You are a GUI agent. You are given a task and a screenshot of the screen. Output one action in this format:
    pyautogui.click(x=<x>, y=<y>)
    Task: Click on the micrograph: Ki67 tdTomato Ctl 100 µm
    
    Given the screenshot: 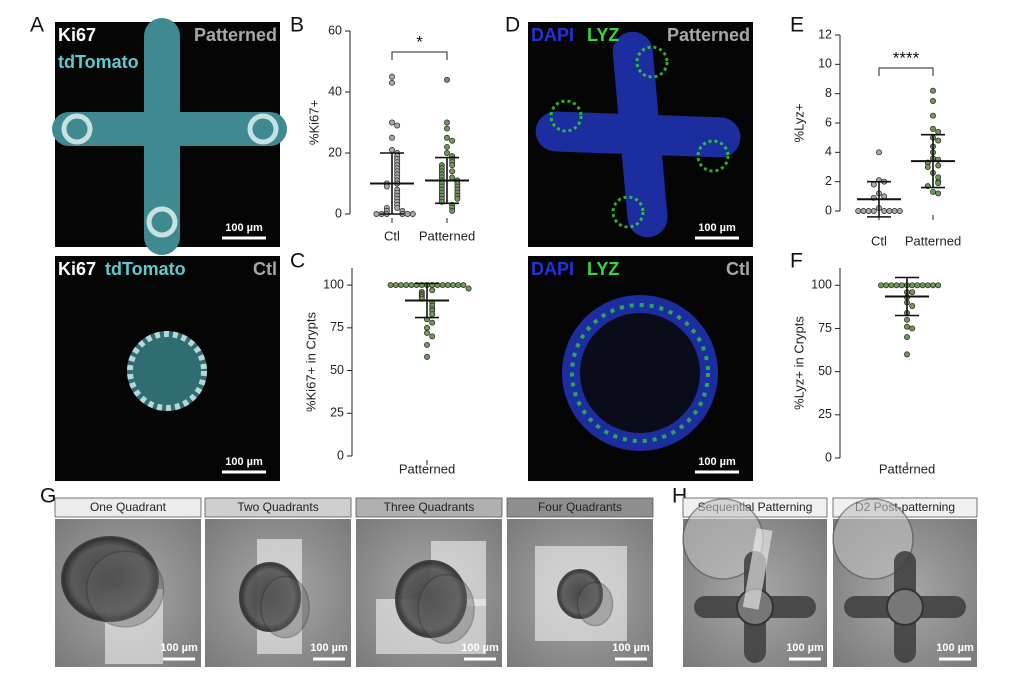 What is the action you would take?
    pyautogui.click(x=167, y=368)
    